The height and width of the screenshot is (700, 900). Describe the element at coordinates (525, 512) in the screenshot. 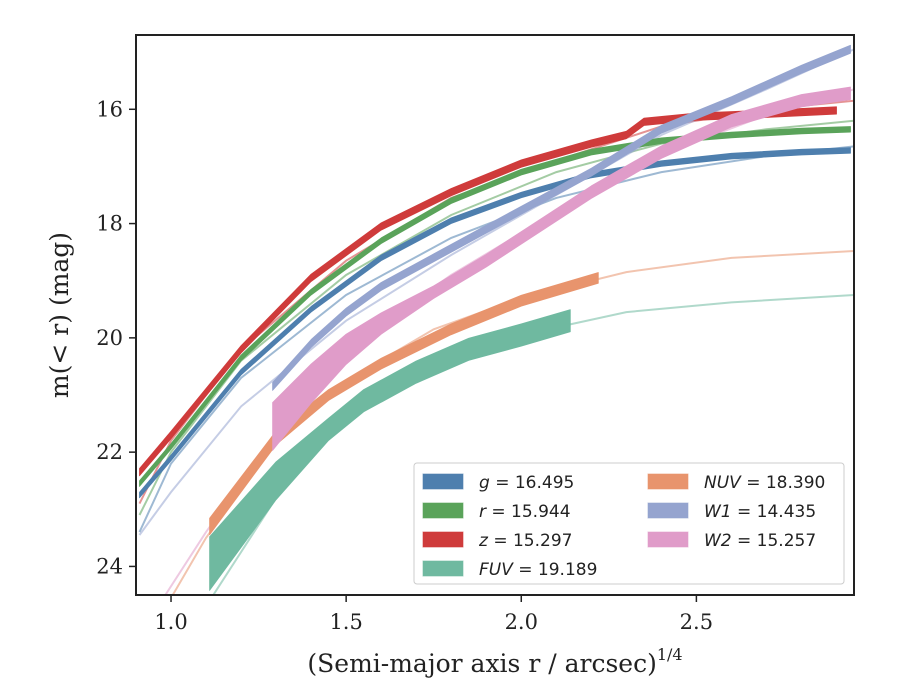

I see `legend-label-r: r = 15.944` at that location.